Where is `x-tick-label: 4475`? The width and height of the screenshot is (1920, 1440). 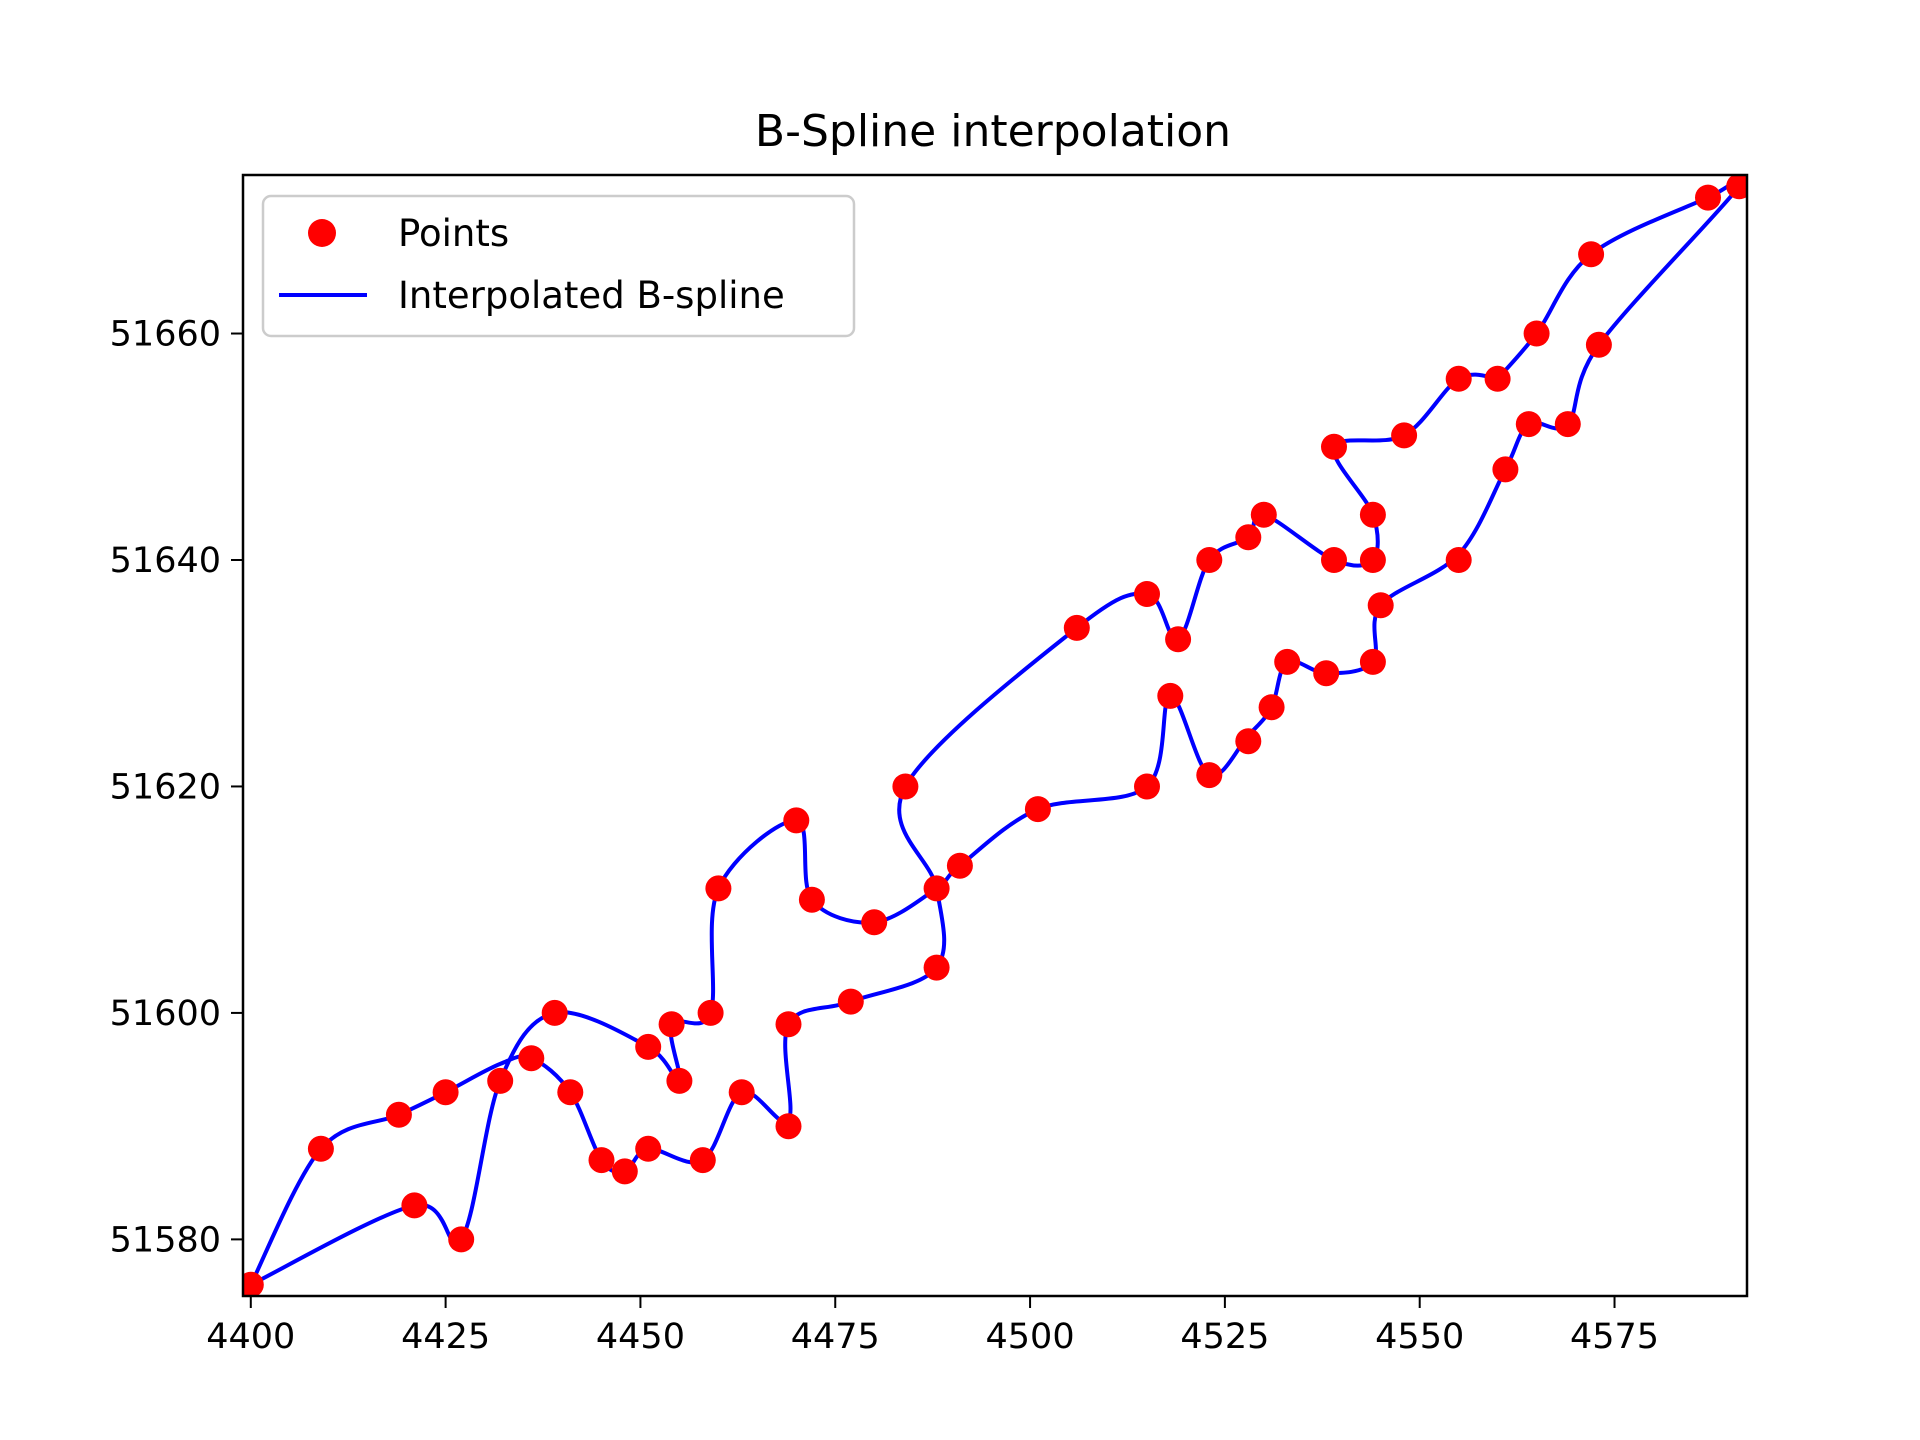
x-tick-label: 4475 is located at coordinates (835, 1337).